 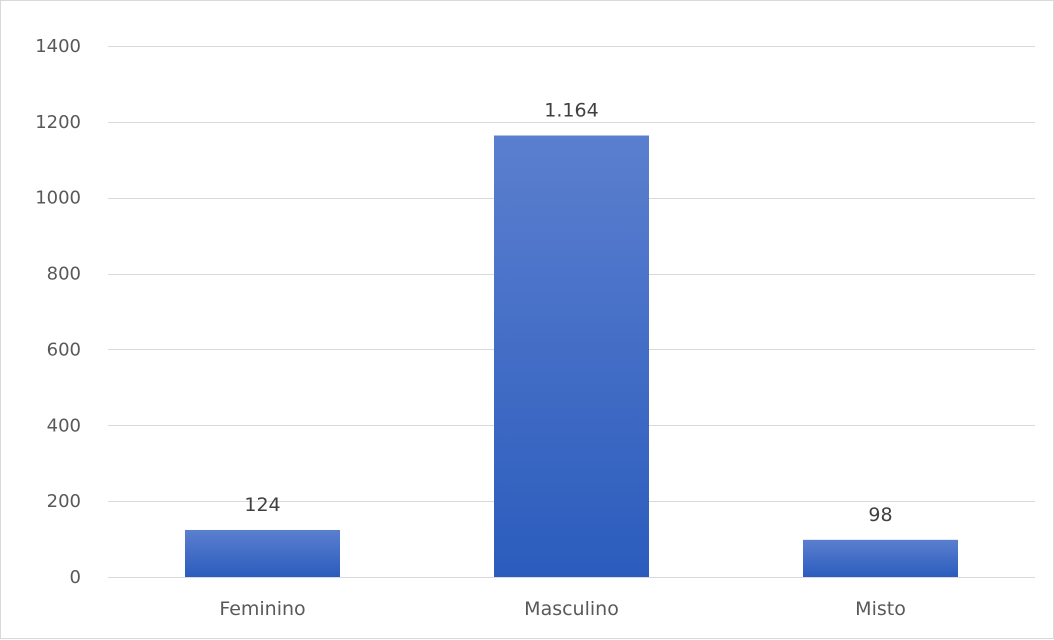 I want to click on category-label-feminino: Feminino, so click(x=262, y=609).